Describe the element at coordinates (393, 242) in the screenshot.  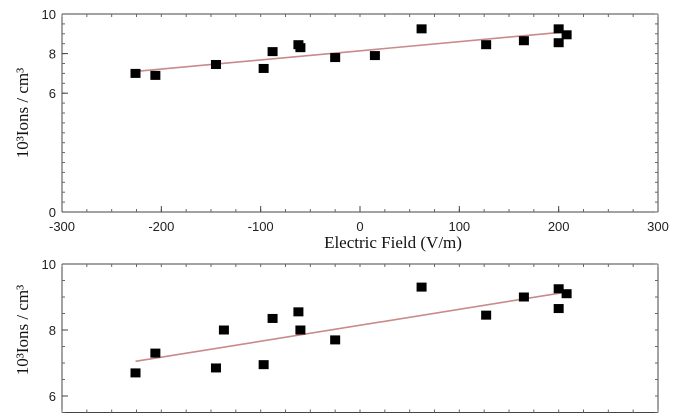
I see `x-axis-title: Electric Field (V/m)` at that location.